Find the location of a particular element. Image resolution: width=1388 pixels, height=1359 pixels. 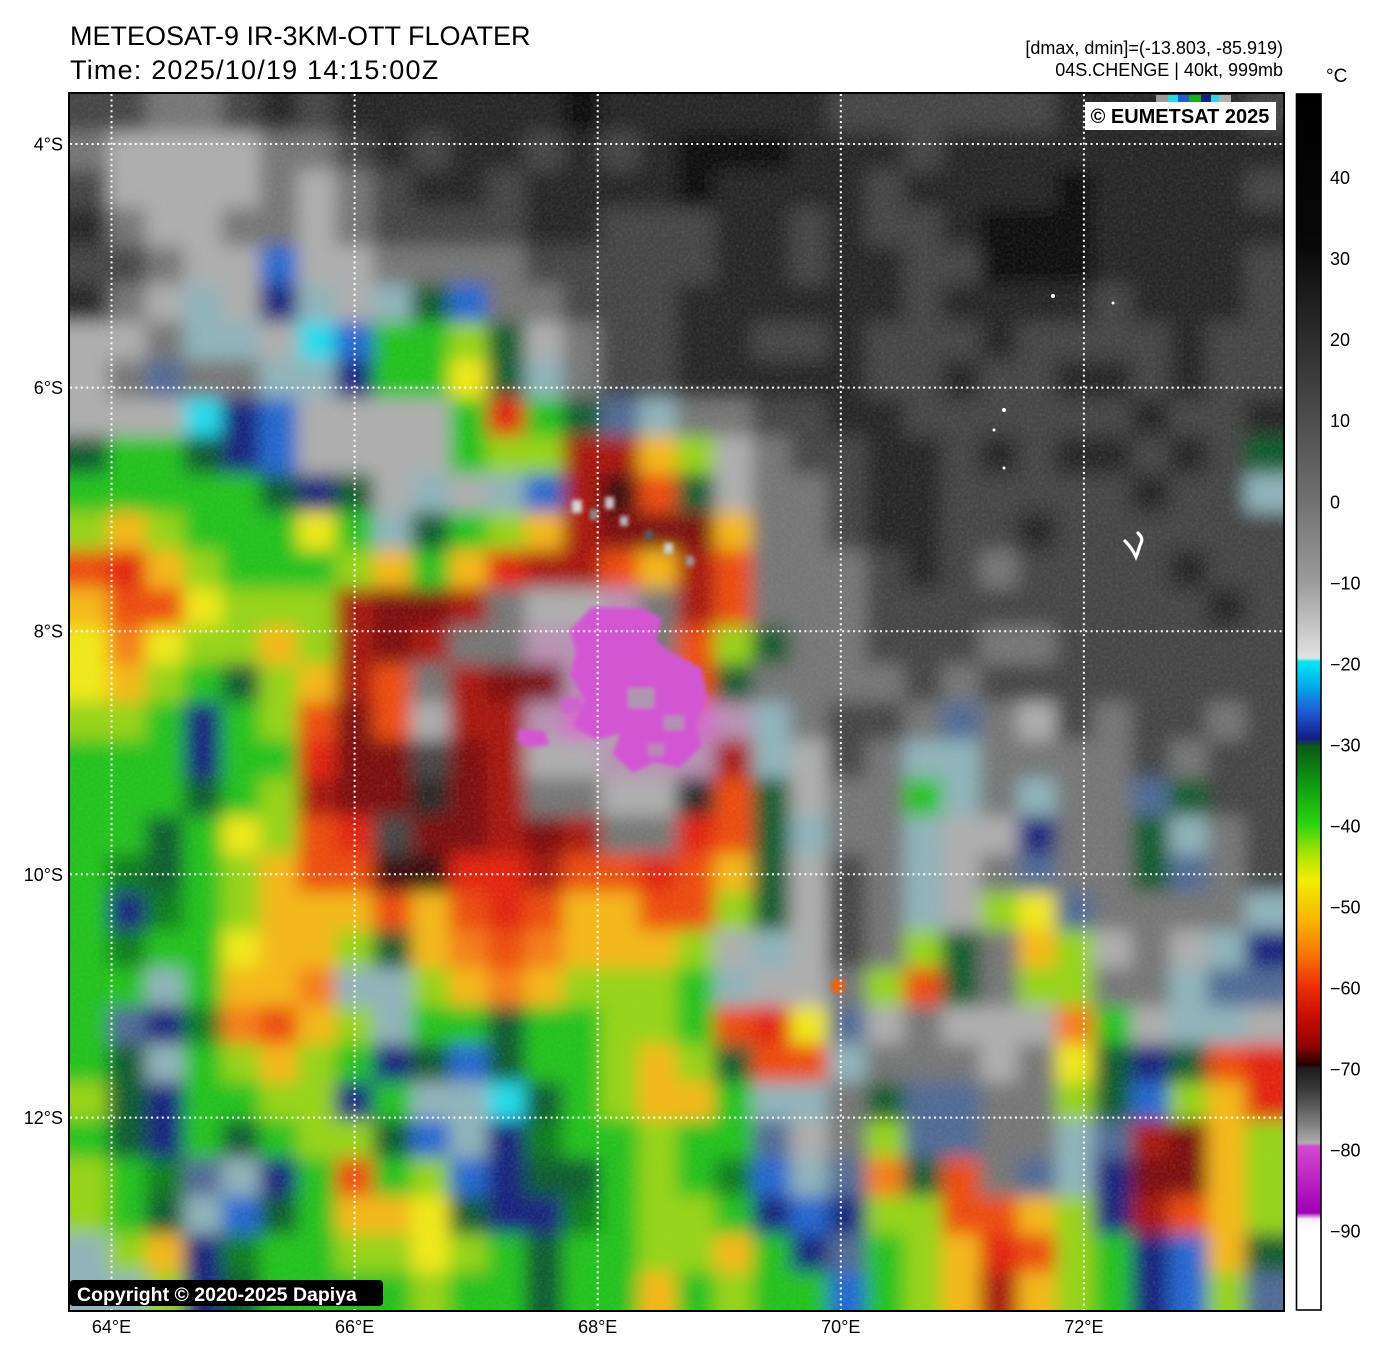

svg-text: 40 is located at coordinates (1340, 178).